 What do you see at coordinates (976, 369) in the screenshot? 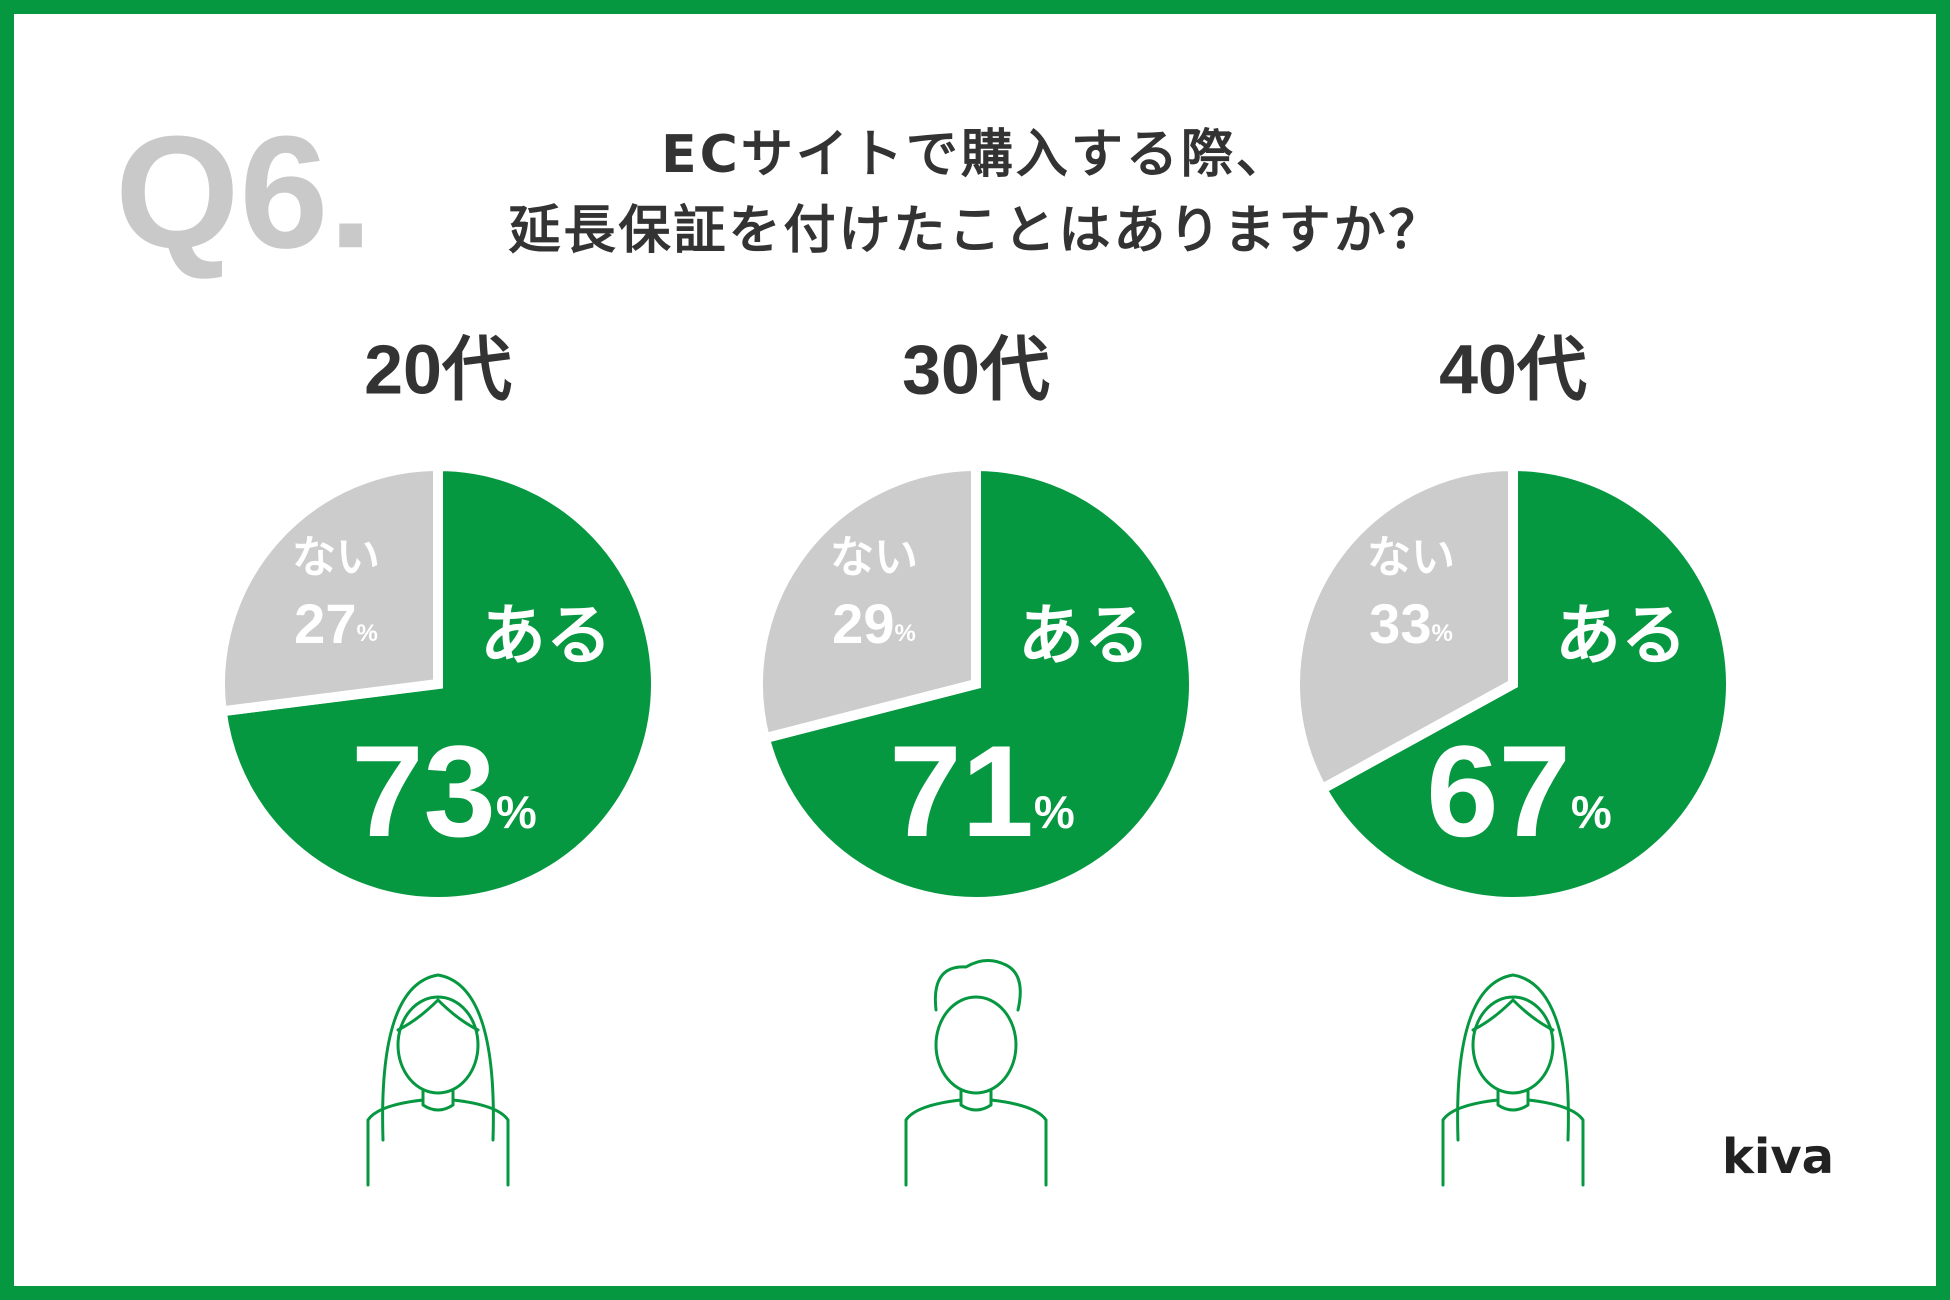
I see `chart-title: 30代` at bounding box center [976, 369].